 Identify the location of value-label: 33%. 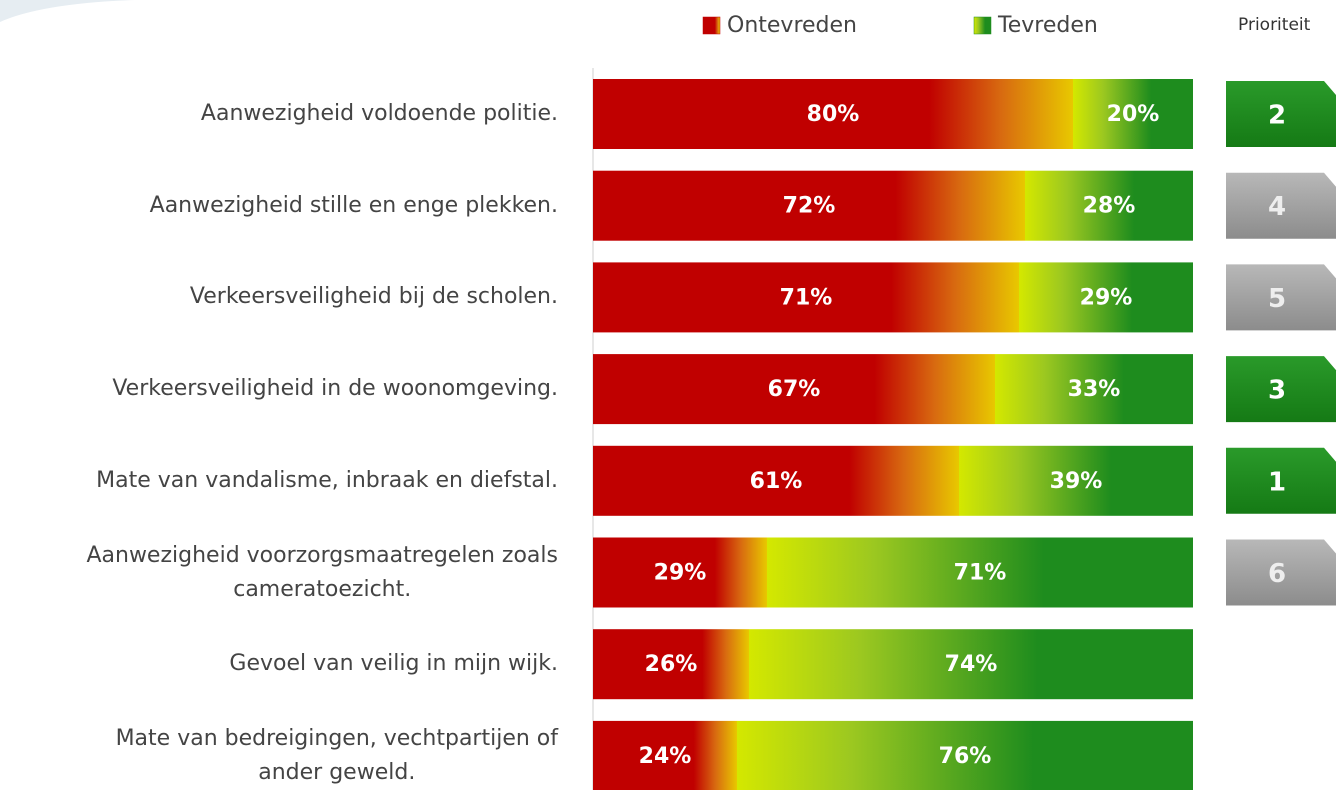
(1094, 389).